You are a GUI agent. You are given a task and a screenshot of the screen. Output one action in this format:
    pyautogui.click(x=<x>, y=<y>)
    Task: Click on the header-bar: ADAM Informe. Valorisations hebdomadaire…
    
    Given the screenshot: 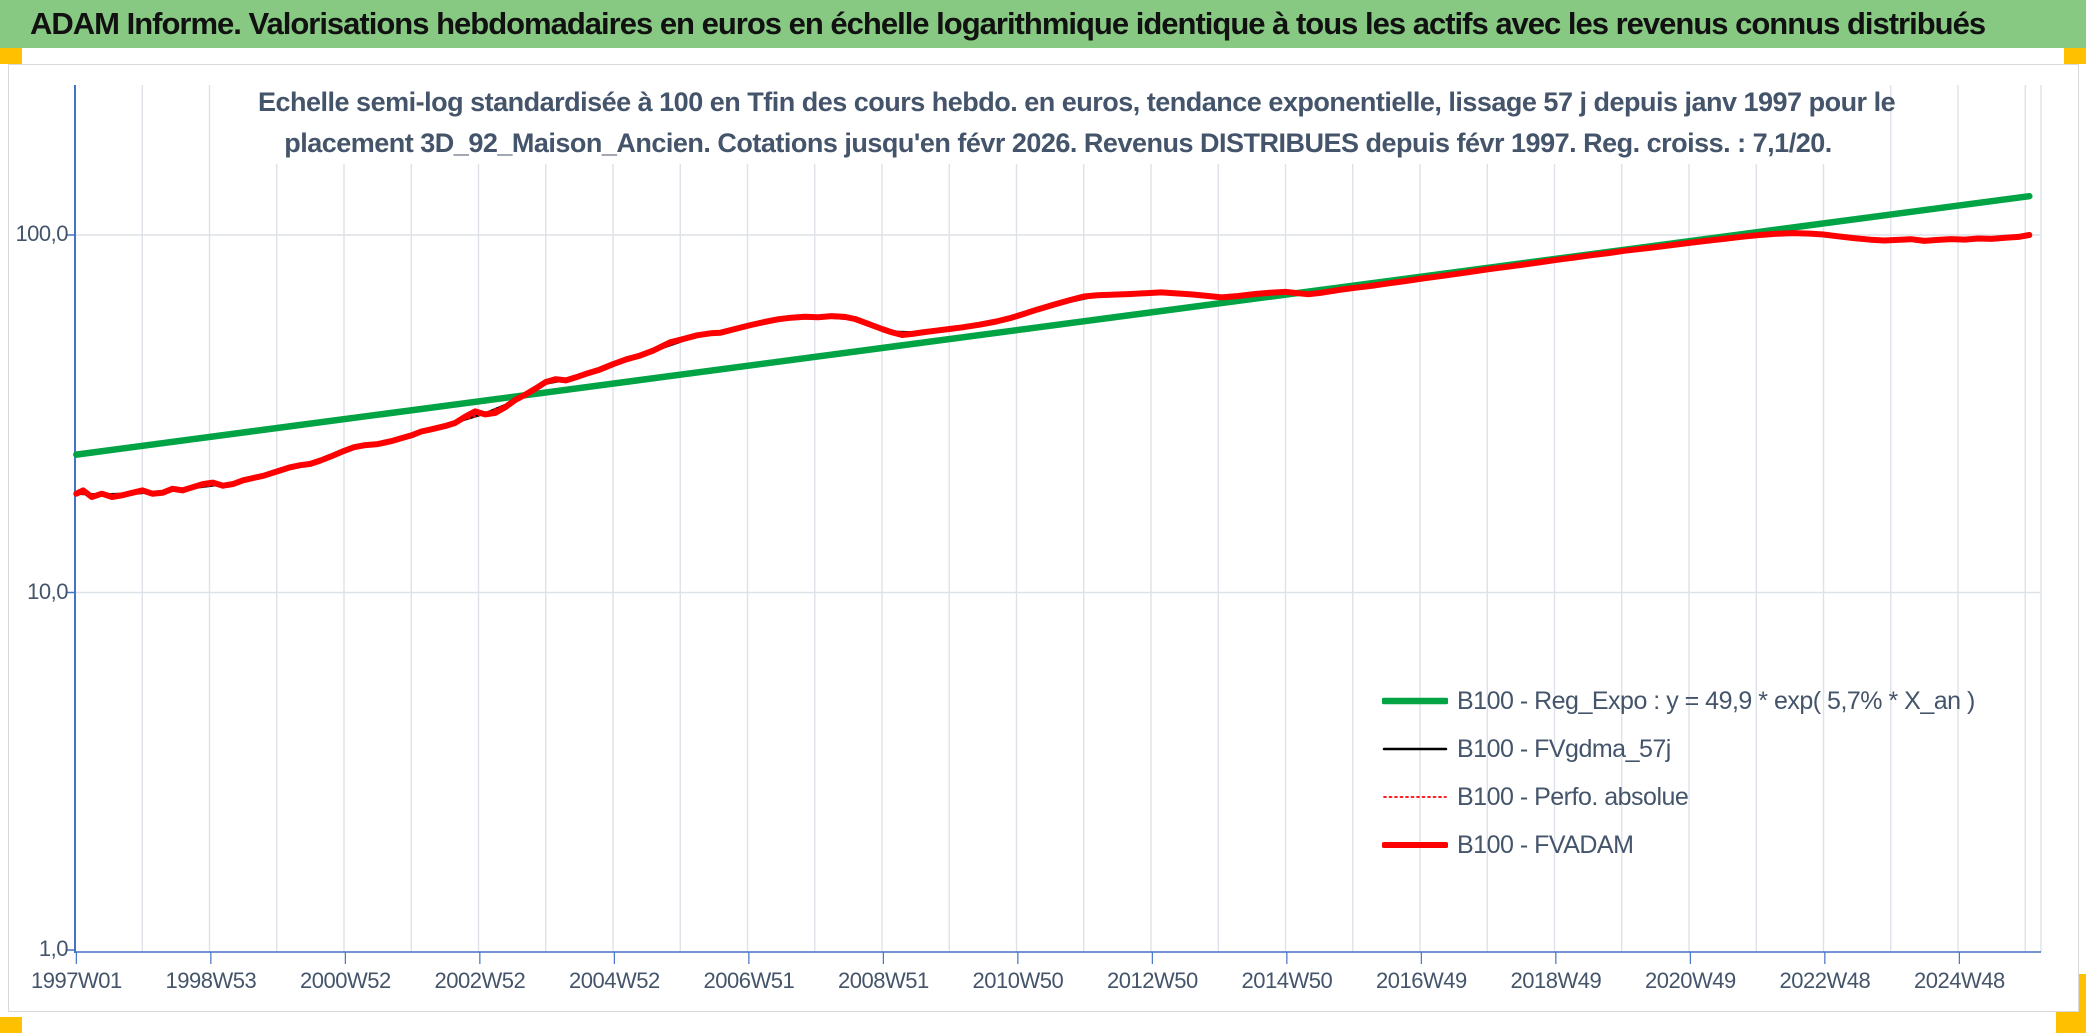 What is the action you would take?
    pyautogui.click(x=1043, y=24)
    